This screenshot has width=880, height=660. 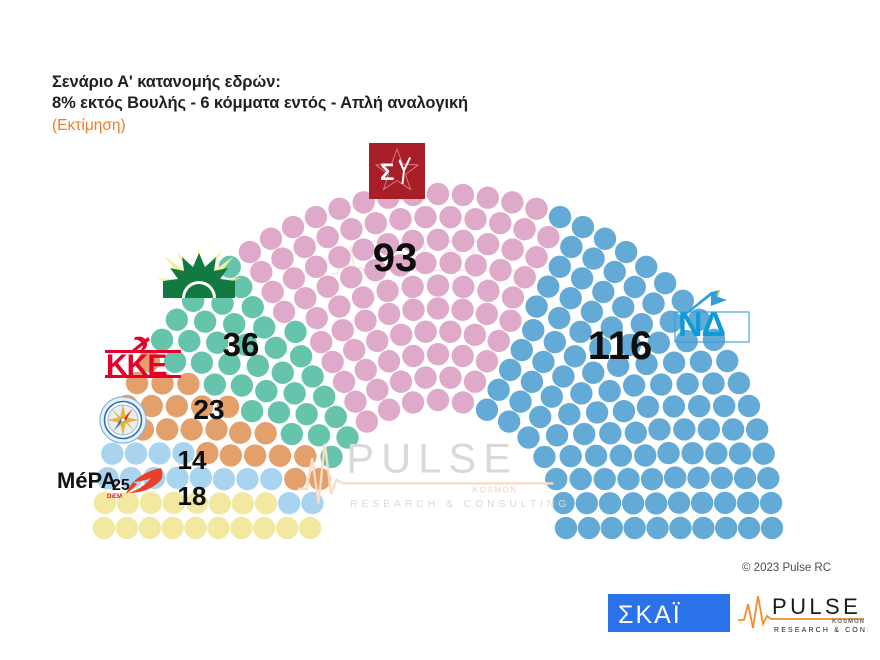 What do you see at coordinates (209, 409) in the screenshot?
I see `seat-count-kke: 23` at bounding box center [209, 409].